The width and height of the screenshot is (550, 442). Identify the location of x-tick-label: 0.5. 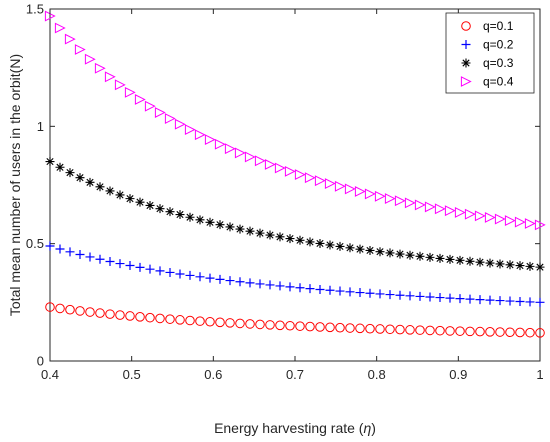
(132, 374).